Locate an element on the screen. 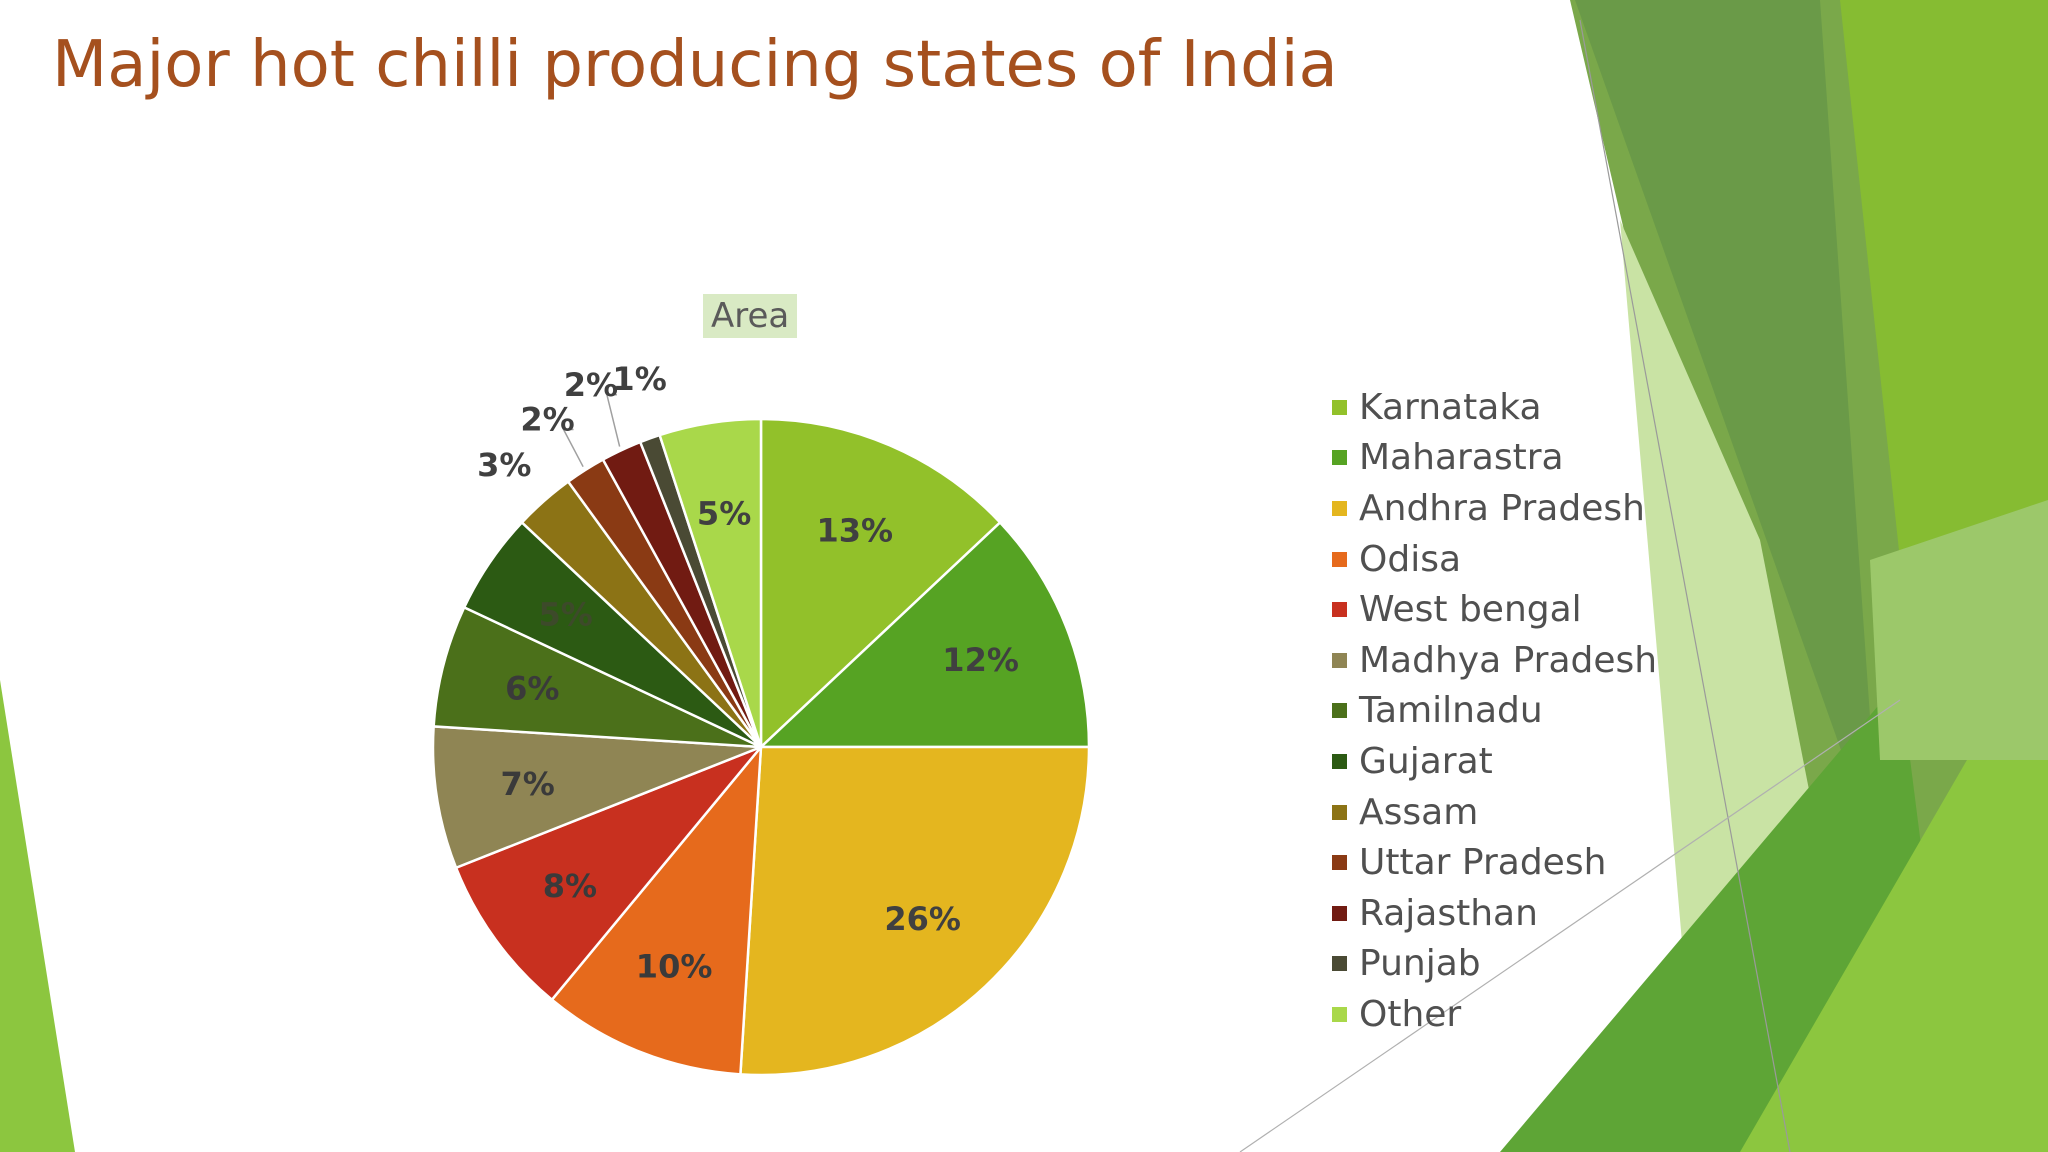  data-label-uttar-pradesh: 2% is located at coordinates (547, 420).